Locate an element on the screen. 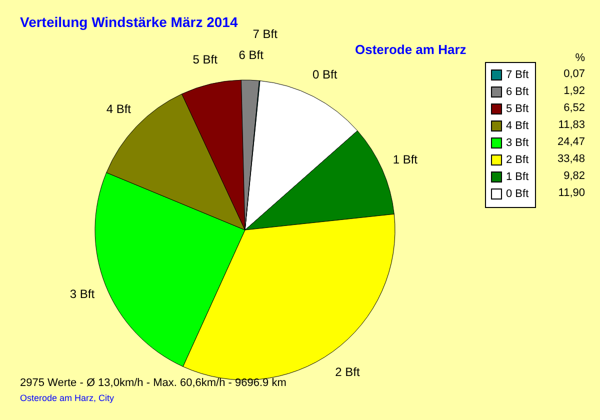 This screenshot has width=600, height=420. legend-title: % is located at coordinates (580, 58).